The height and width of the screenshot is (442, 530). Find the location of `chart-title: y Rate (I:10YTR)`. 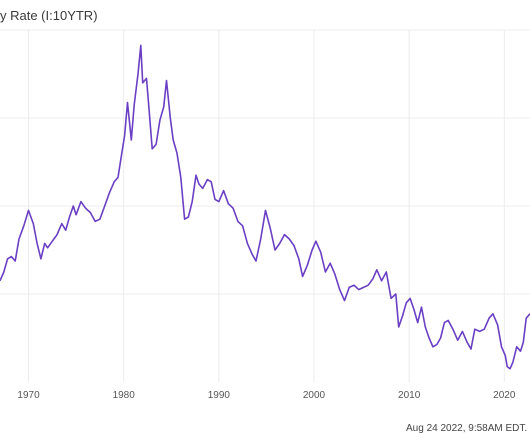

chart-title: y Rate (I:10YTR) is located at coordinates (49, 15).